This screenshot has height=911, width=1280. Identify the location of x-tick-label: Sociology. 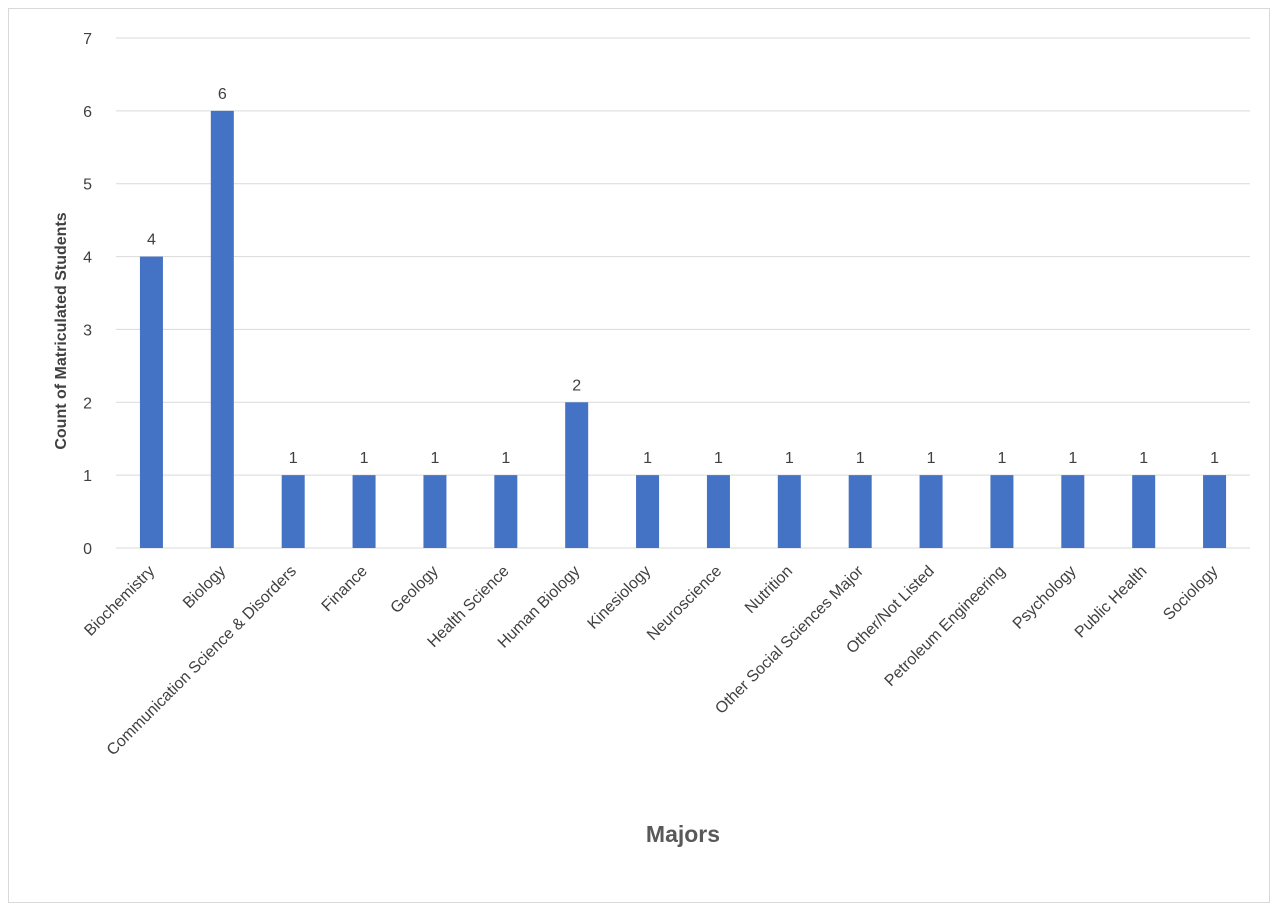
(1190, 593).